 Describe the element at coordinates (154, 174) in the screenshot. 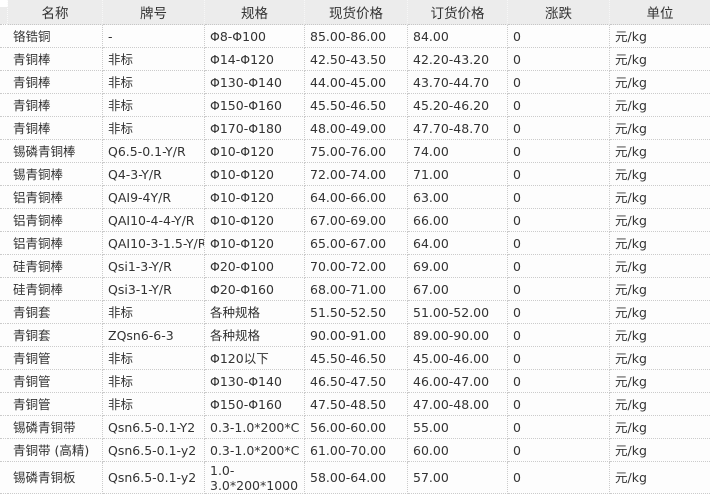

I see `cell-grade: Q4-3-Y/R` at that location.